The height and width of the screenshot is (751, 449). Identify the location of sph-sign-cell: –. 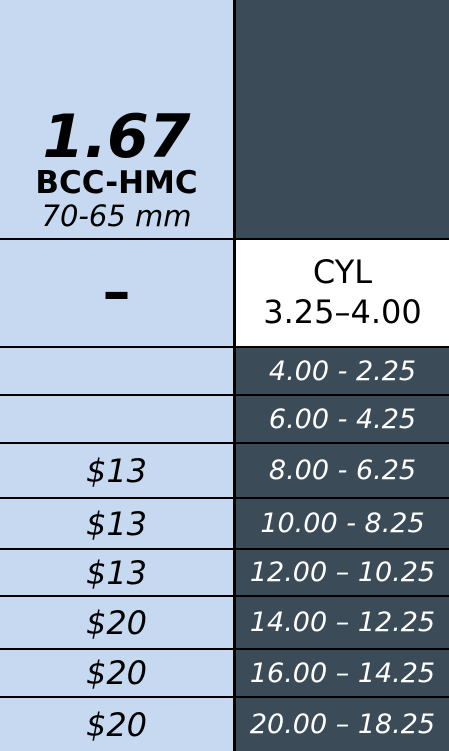
(118, 294).